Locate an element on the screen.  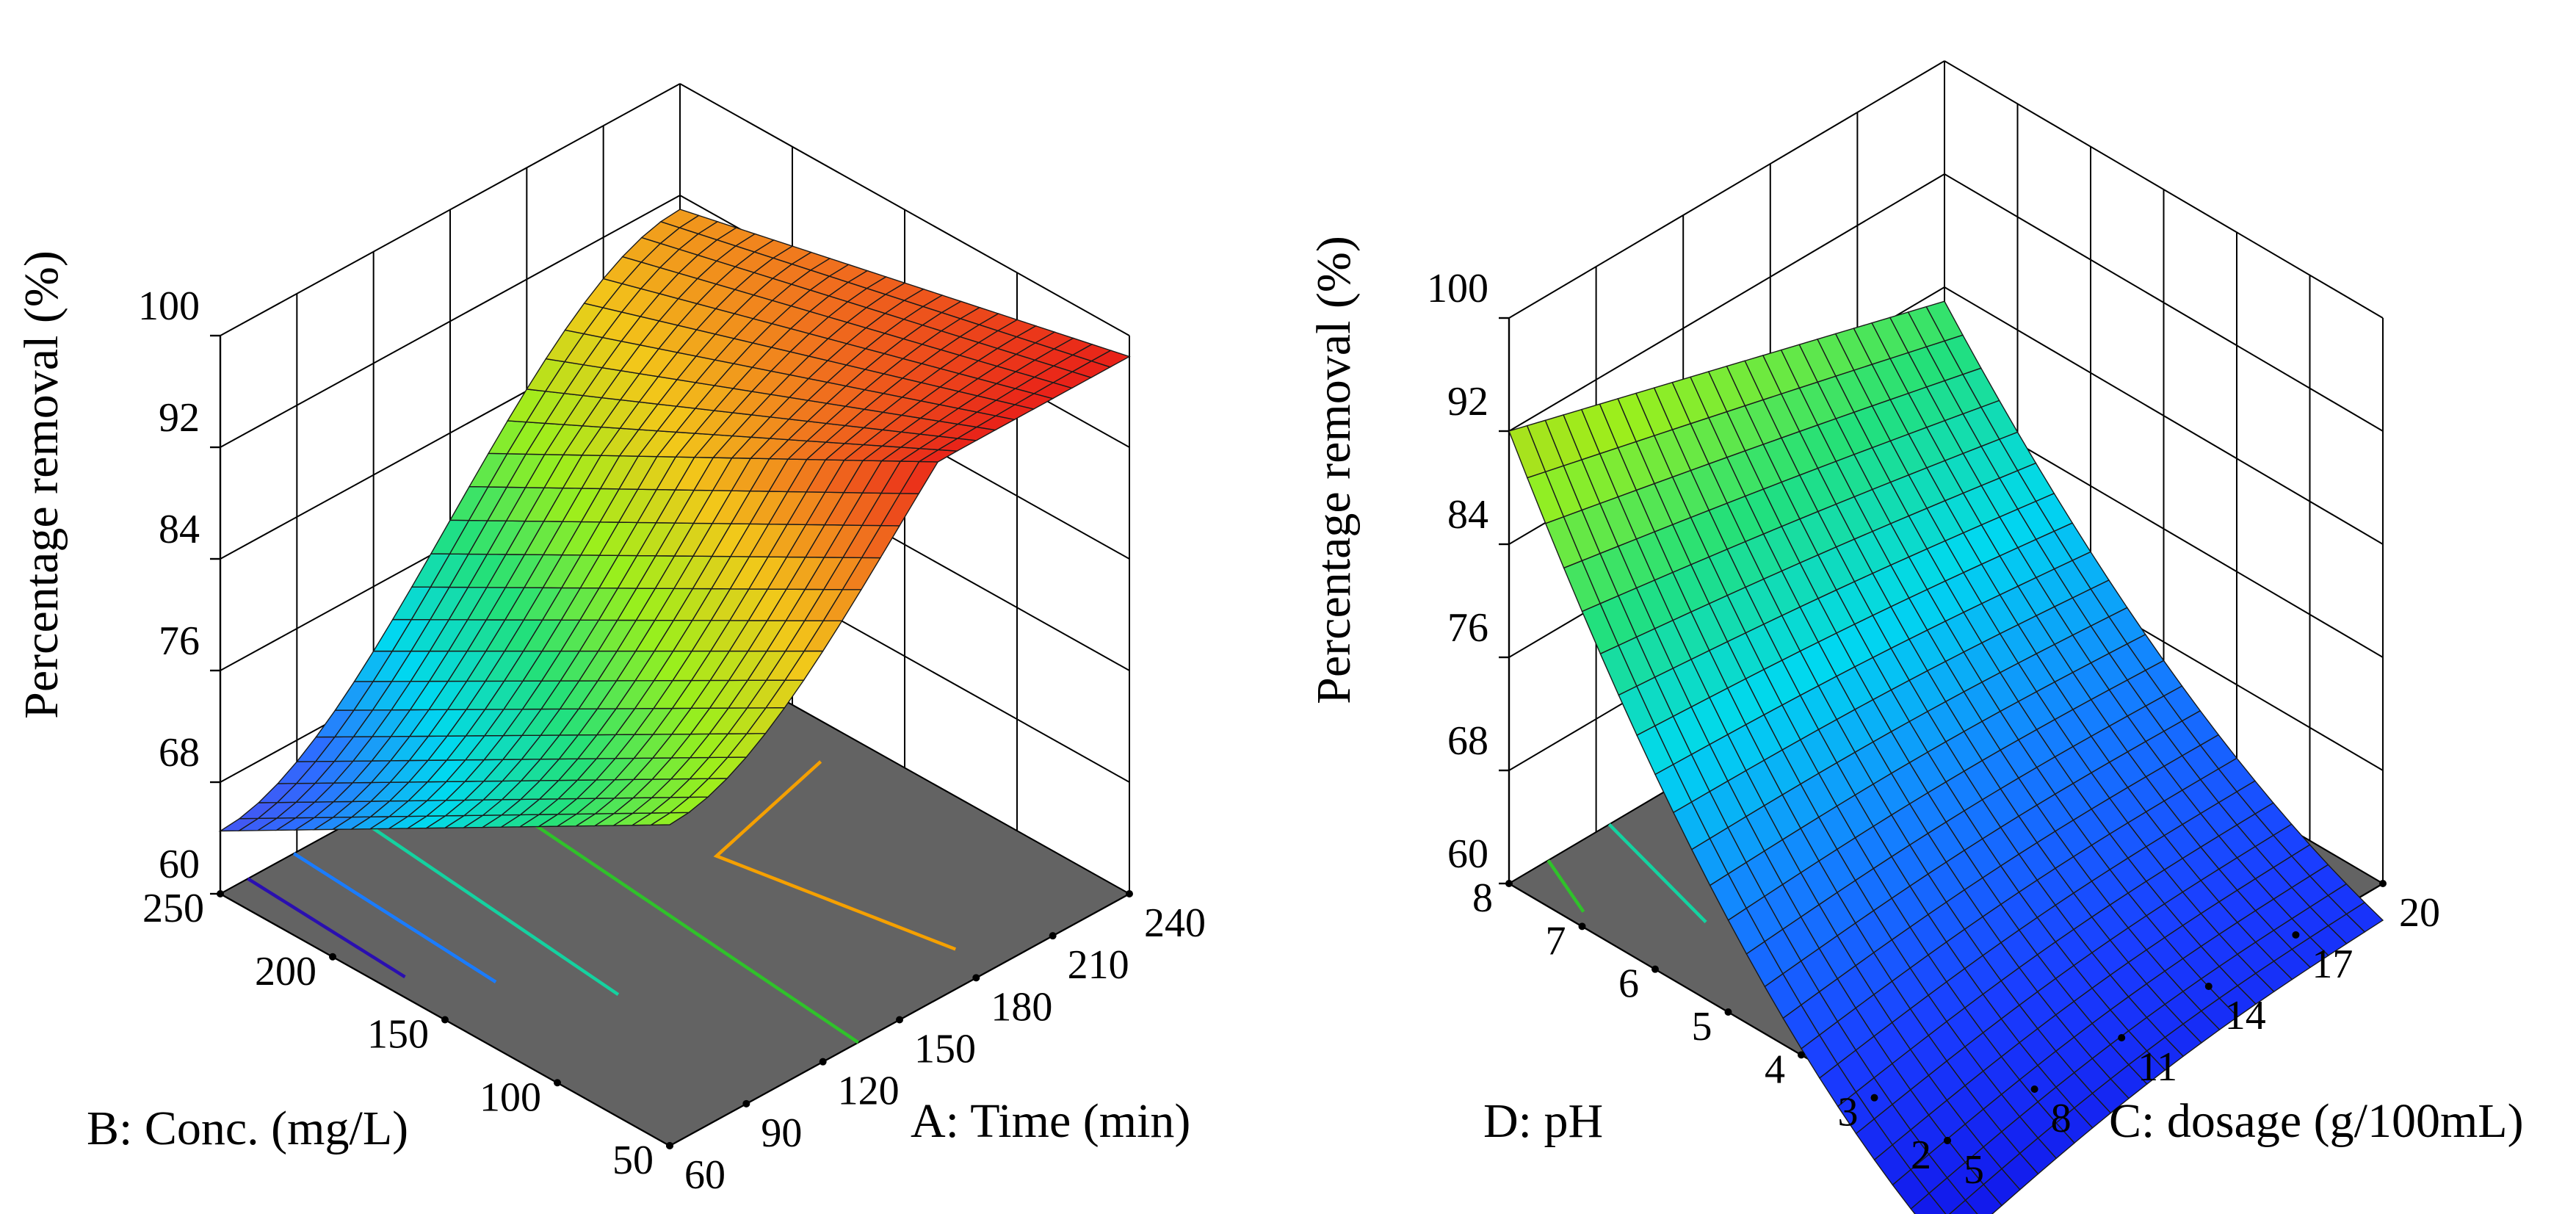
x-tick-label: 90 is located at coordinates (781, 1133).